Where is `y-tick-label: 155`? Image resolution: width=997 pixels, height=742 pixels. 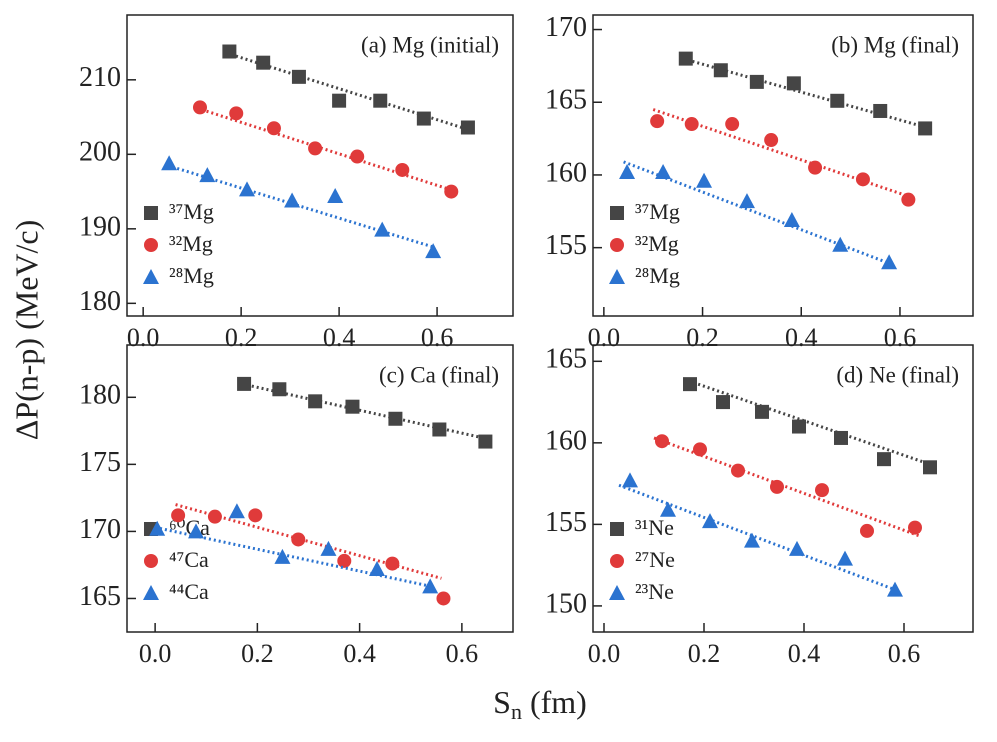 y-tick-label: 155 is located at coordinates (566, 522).